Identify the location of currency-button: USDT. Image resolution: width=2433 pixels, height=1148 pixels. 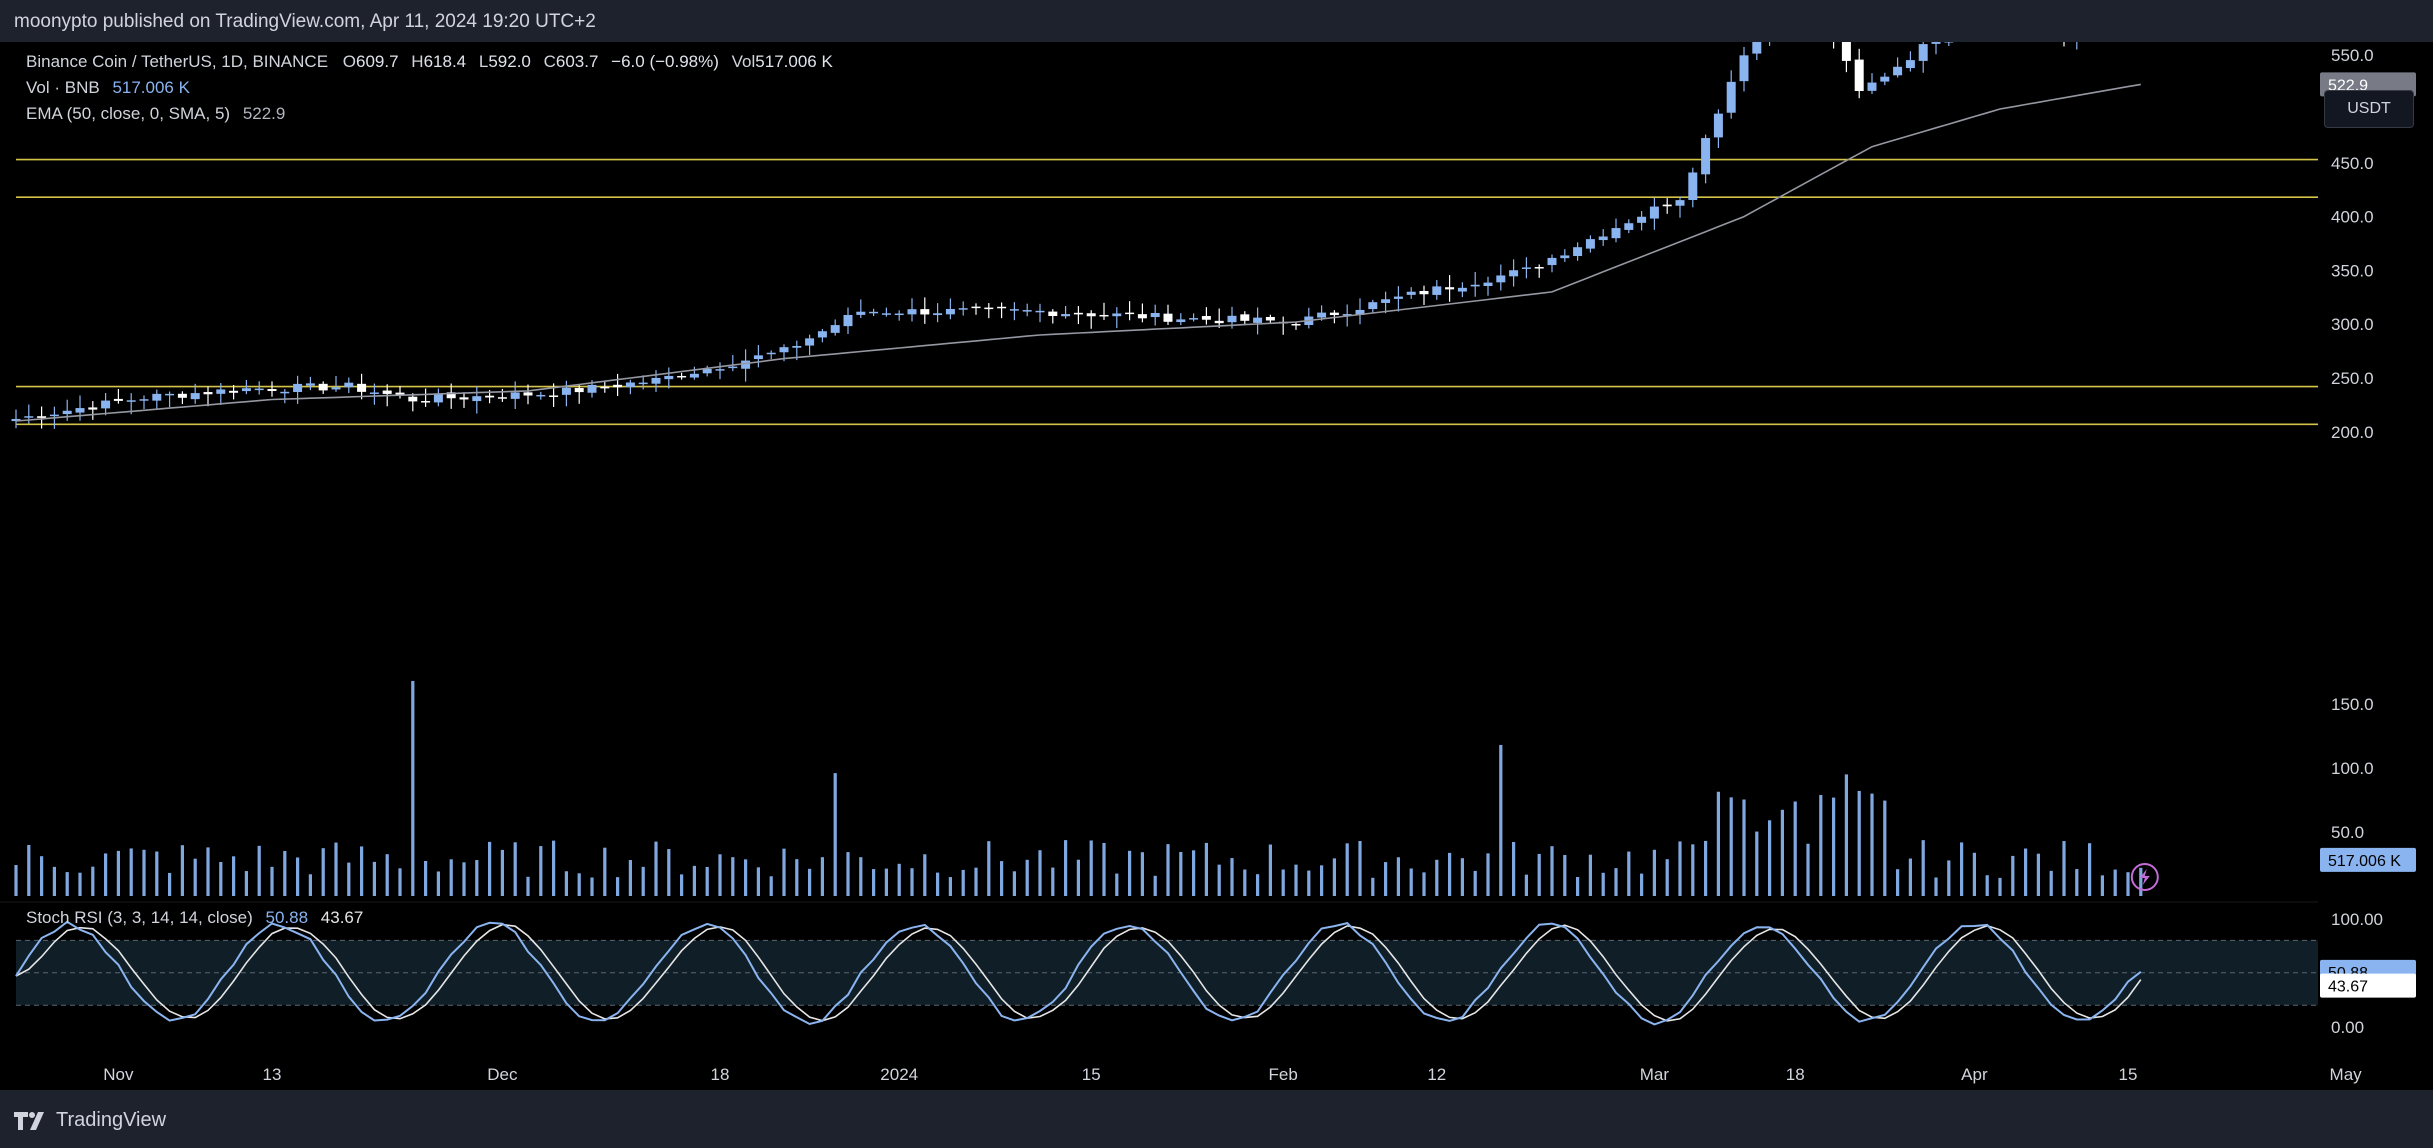
(2369, 109).